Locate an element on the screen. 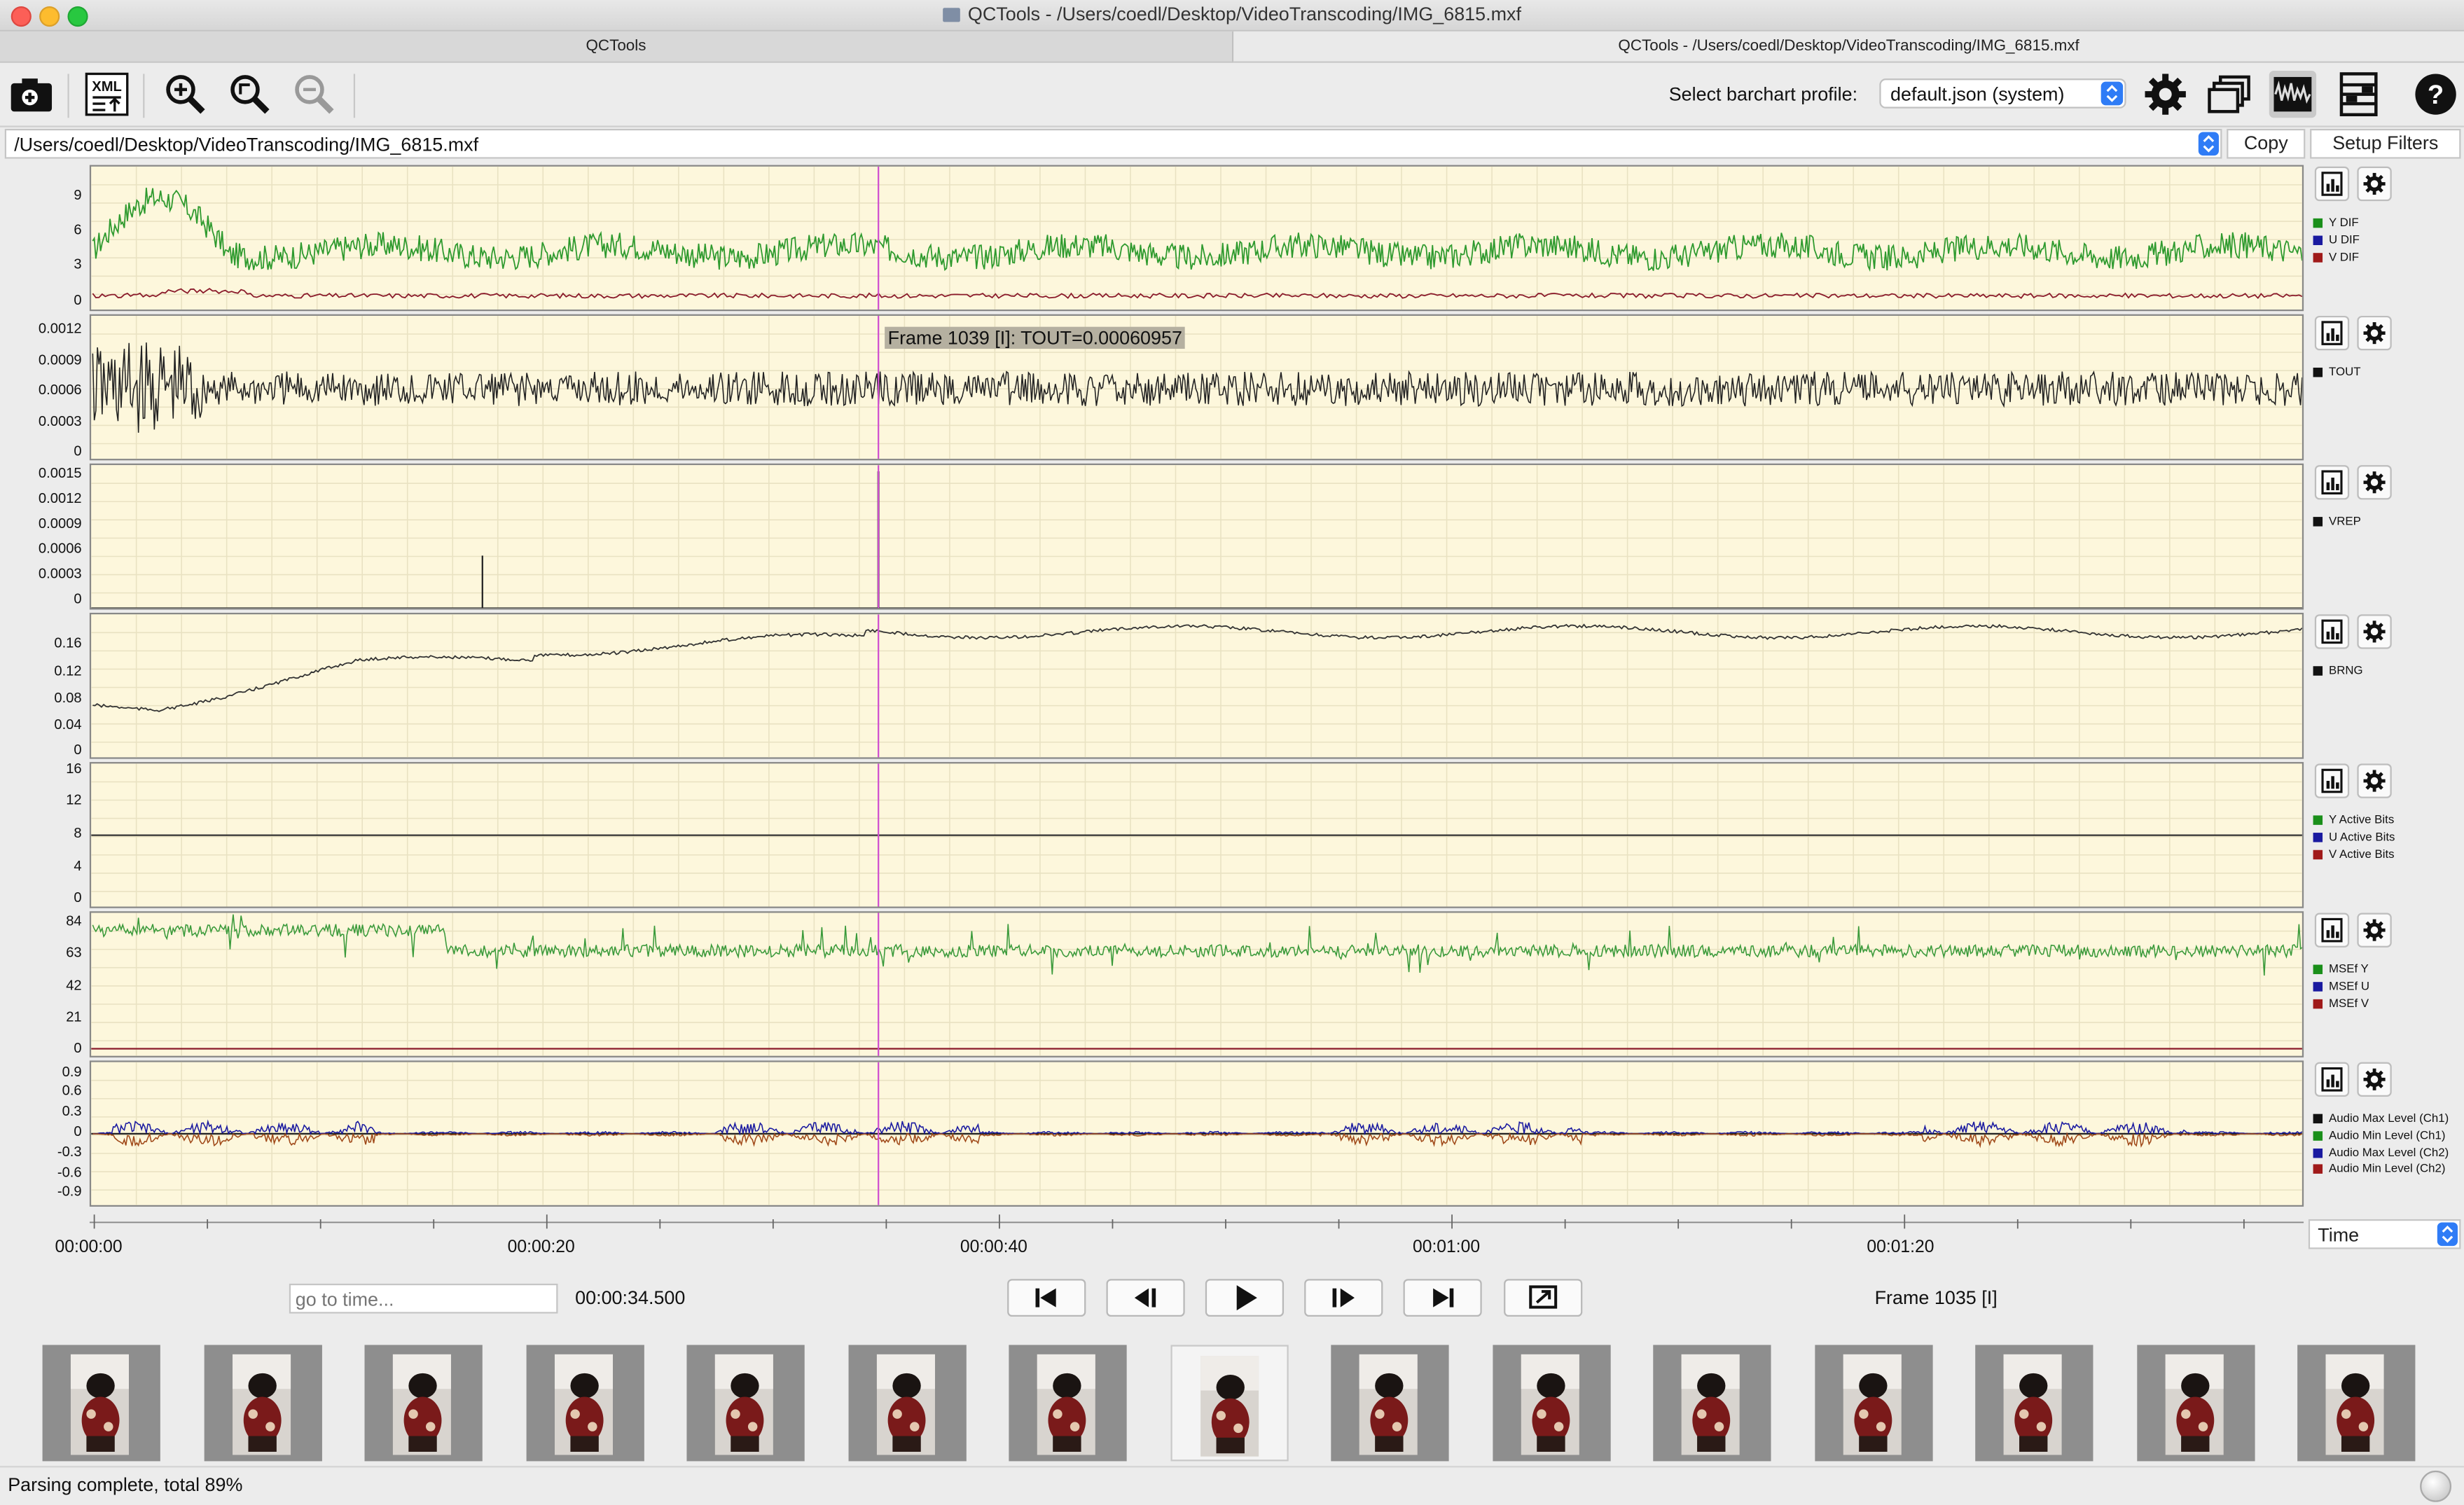 The image size is (2464, 1505). legend-item: TOUT is located at coordinates (2337, 372).